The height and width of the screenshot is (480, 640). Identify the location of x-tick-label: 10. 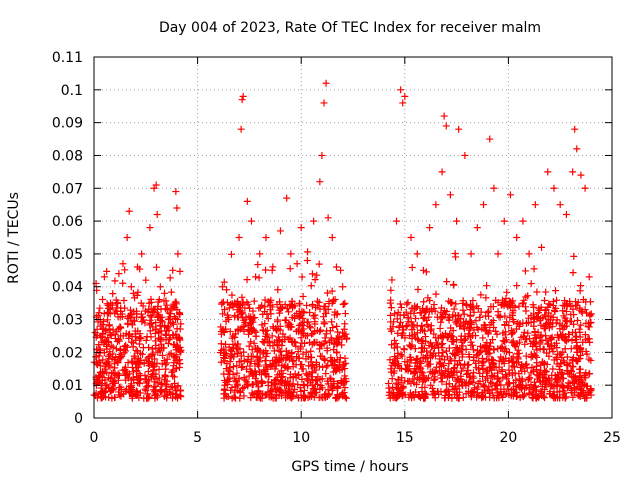
(301, 438).